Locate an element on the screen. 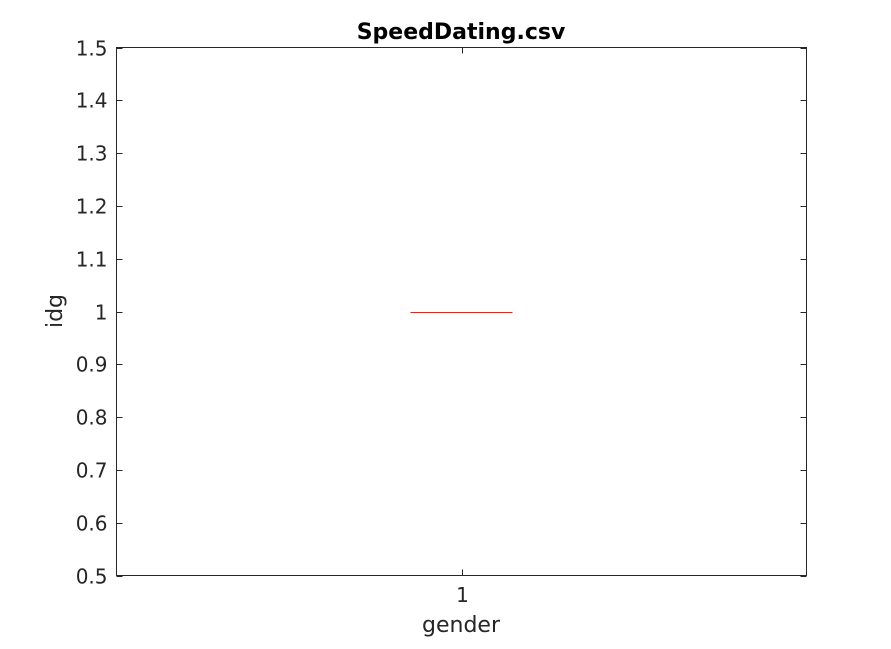 This screenshot has width=891, height=649. y-tick-label: 1.2 is located at coordinates (92, 207).